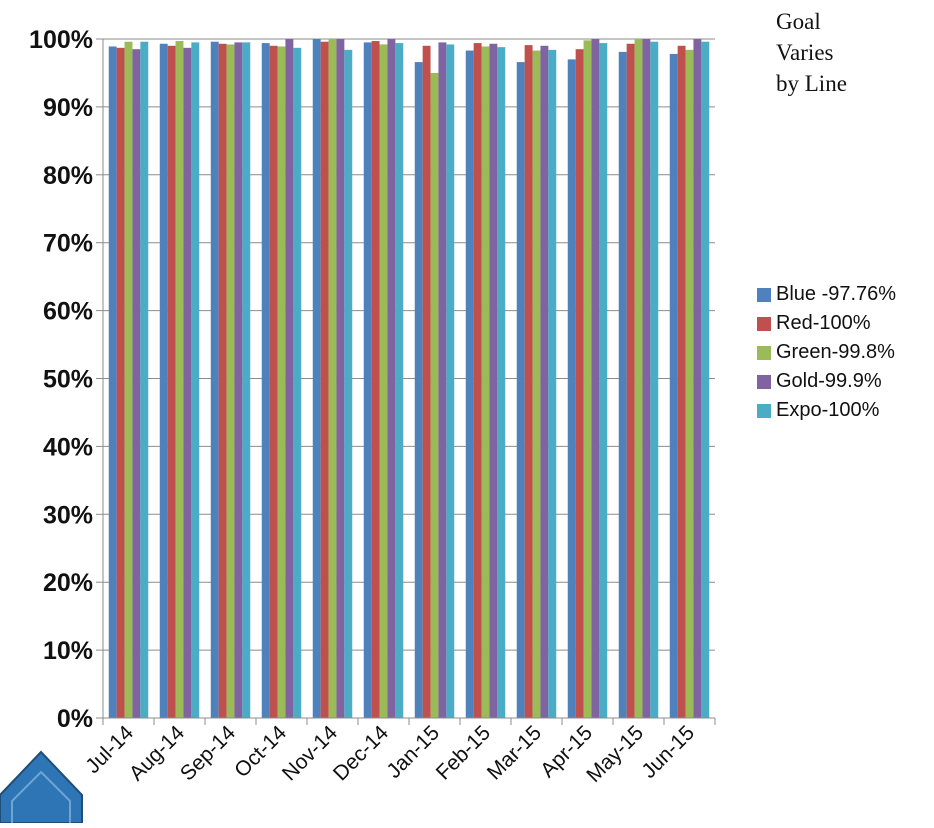 The width and height of the screenshot is (934, 828). Describe the element at coordinates (615, 754) in the screenshot. I see `x-tick-label: May-15` at that location.